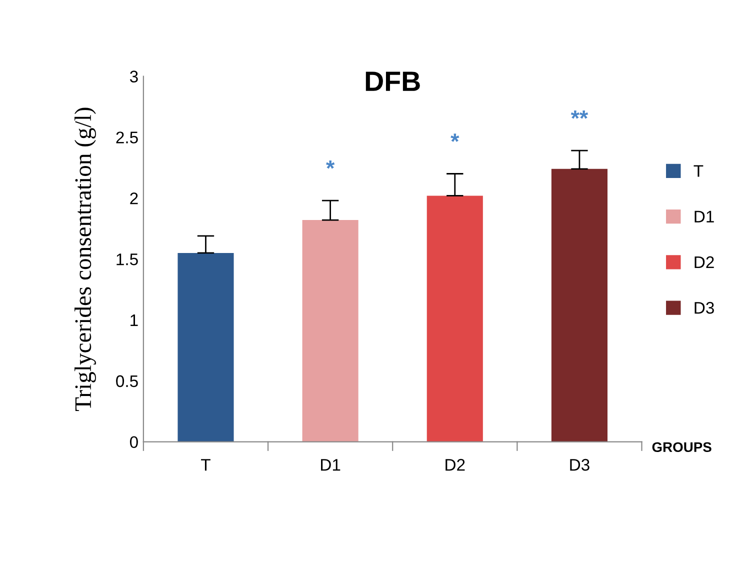 This screenshot has height=565, width=755. I want to click on y-tick-label: 0, so click(134, 442).